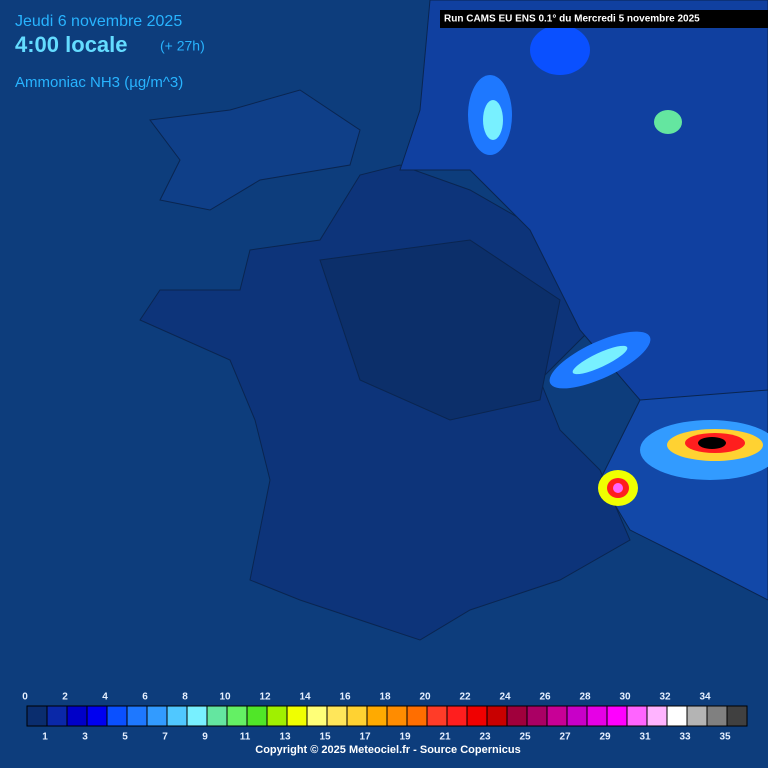 Image resolution: width=768 pixels, height=773 pixels. What do you see at coordinates (85, 737) in the screenshot?
I see `legend-label: 3` at bounding box center [85, 737].